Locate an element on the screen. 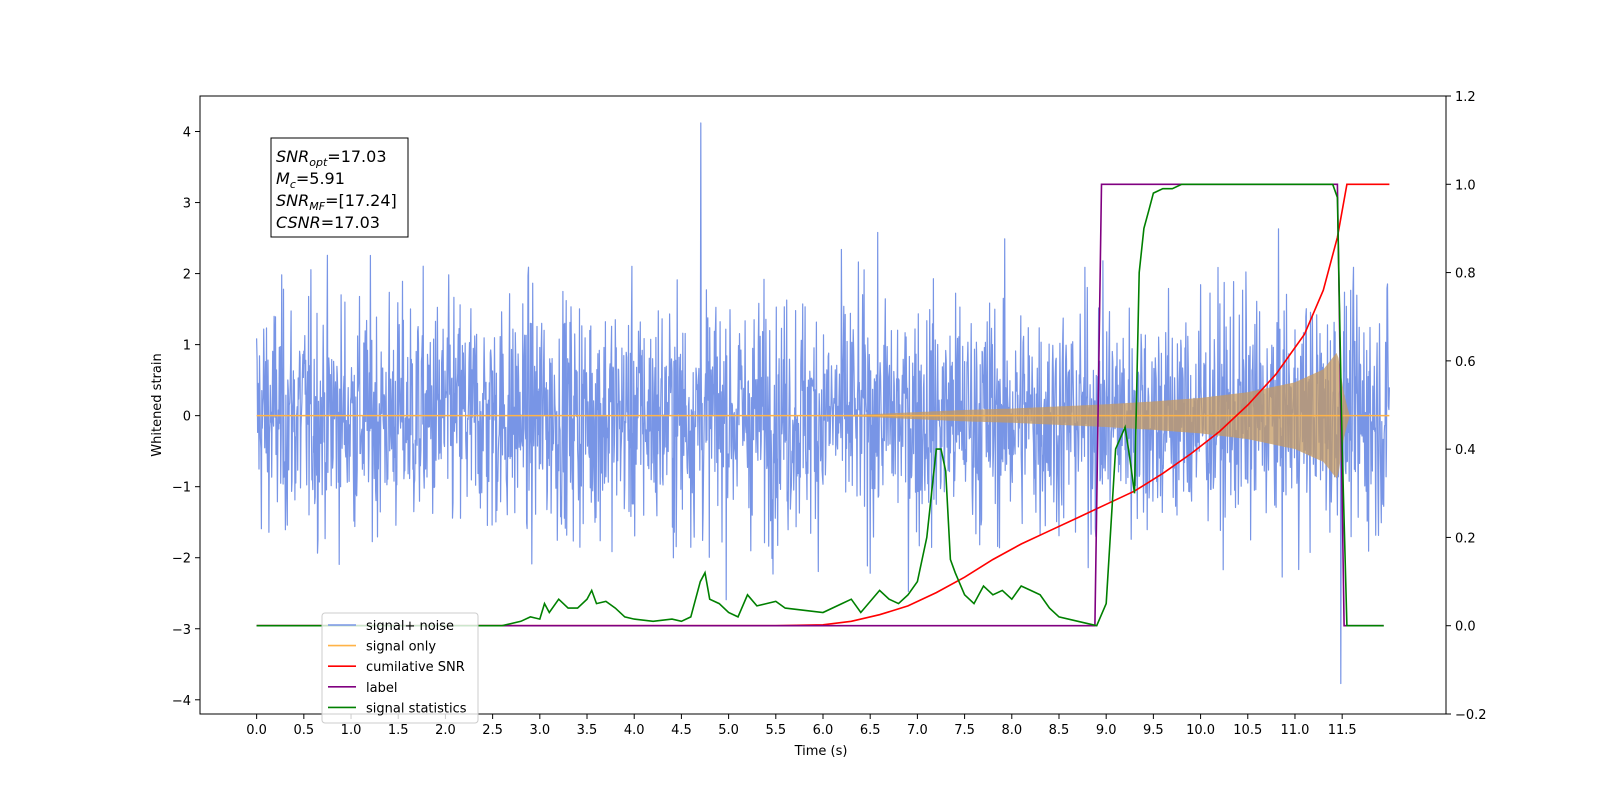  x-tick-label: 8.0 is located at coordinates (1011, 730).